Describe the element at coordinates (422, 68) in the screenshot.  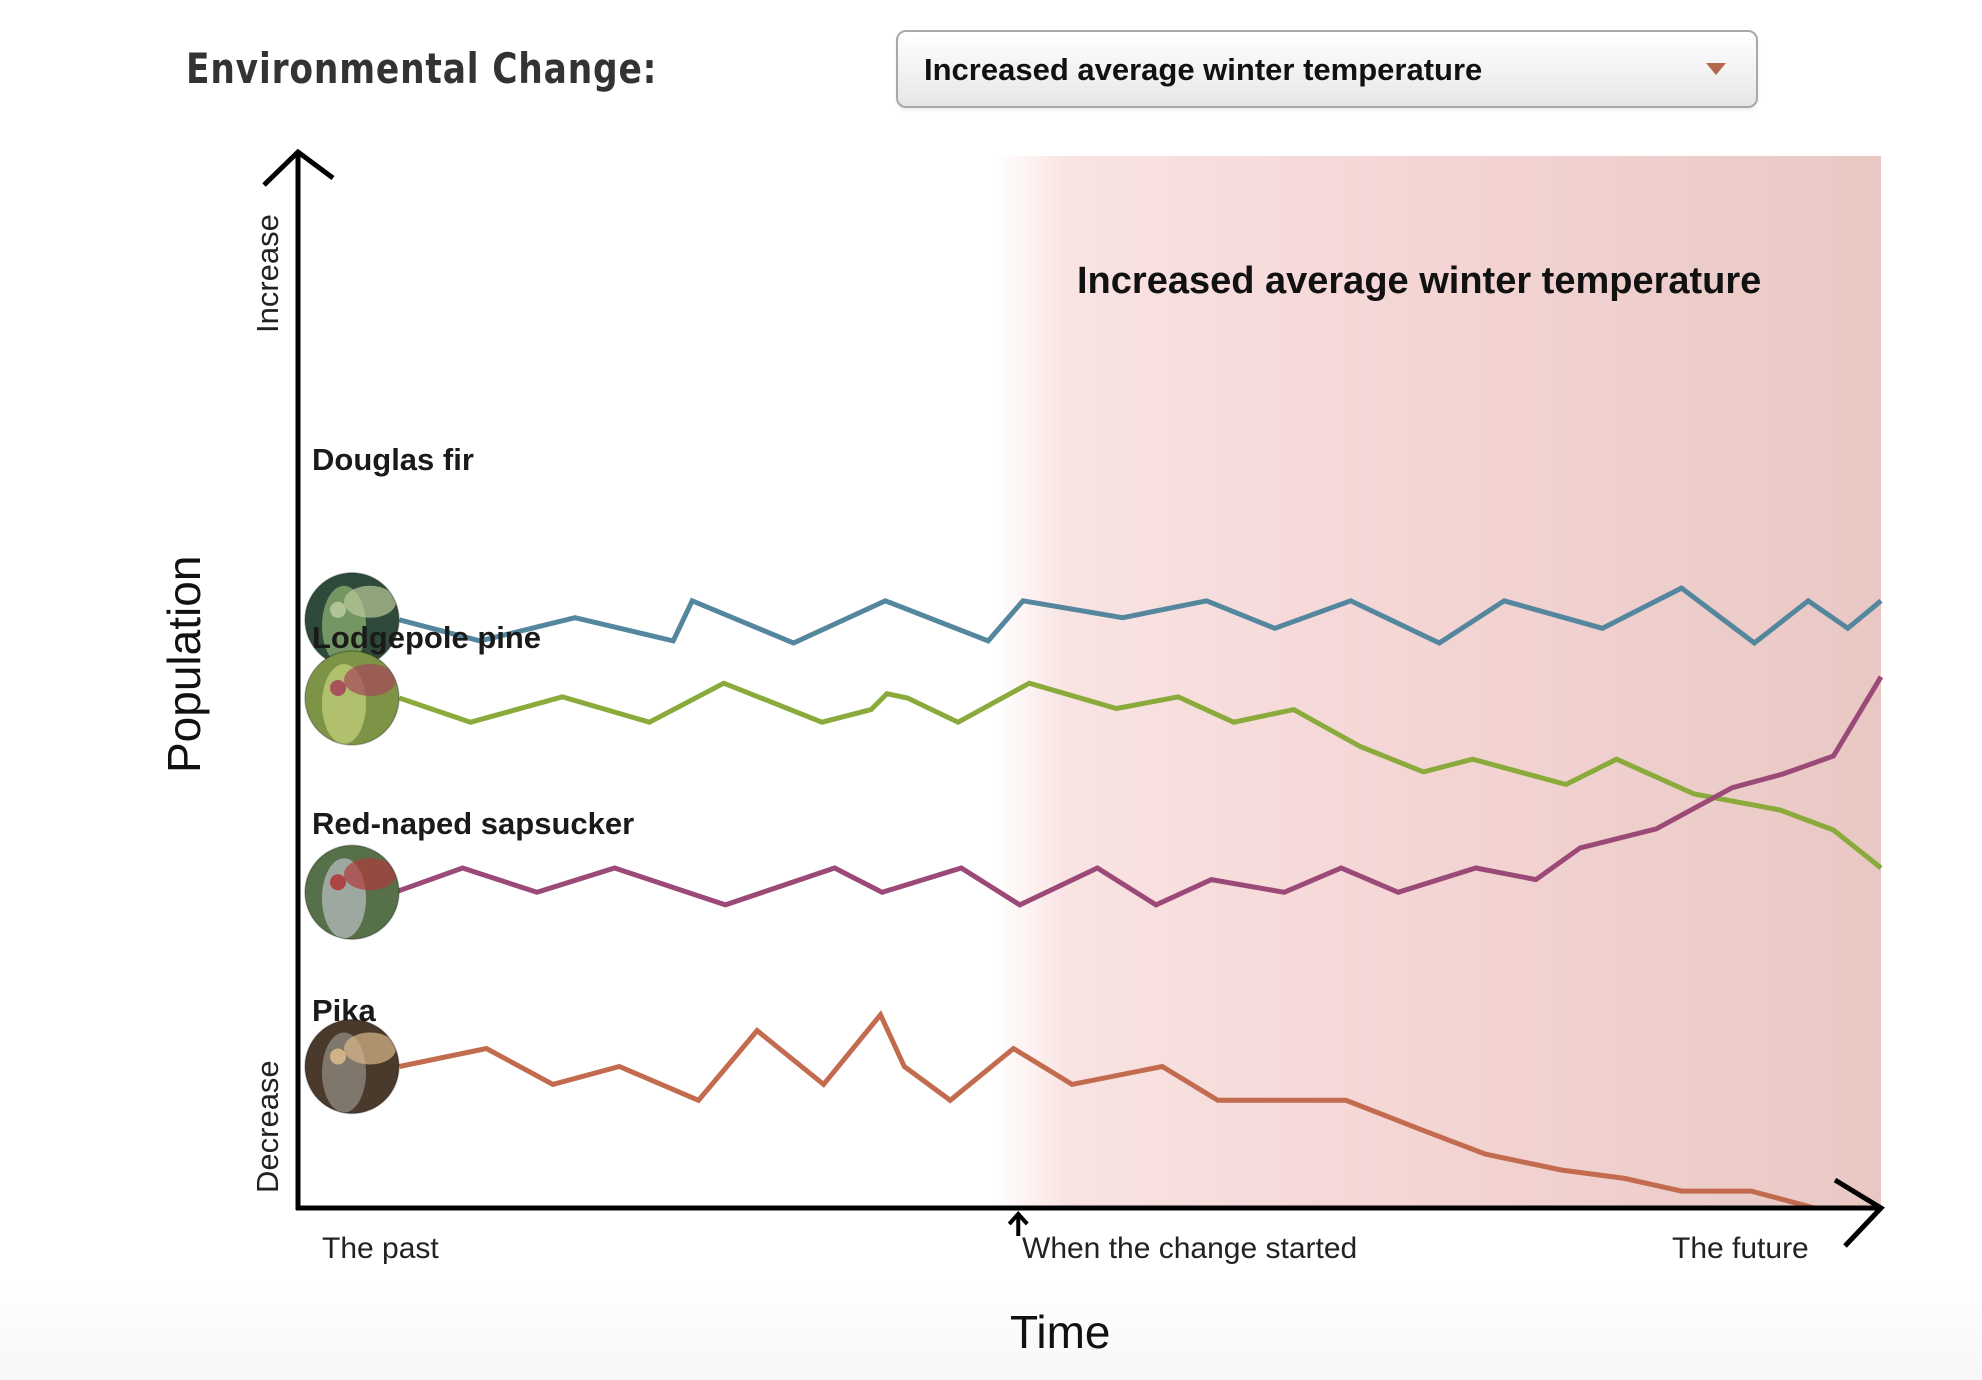
I see `environmental-change-label: Environmental Change:` at that location.